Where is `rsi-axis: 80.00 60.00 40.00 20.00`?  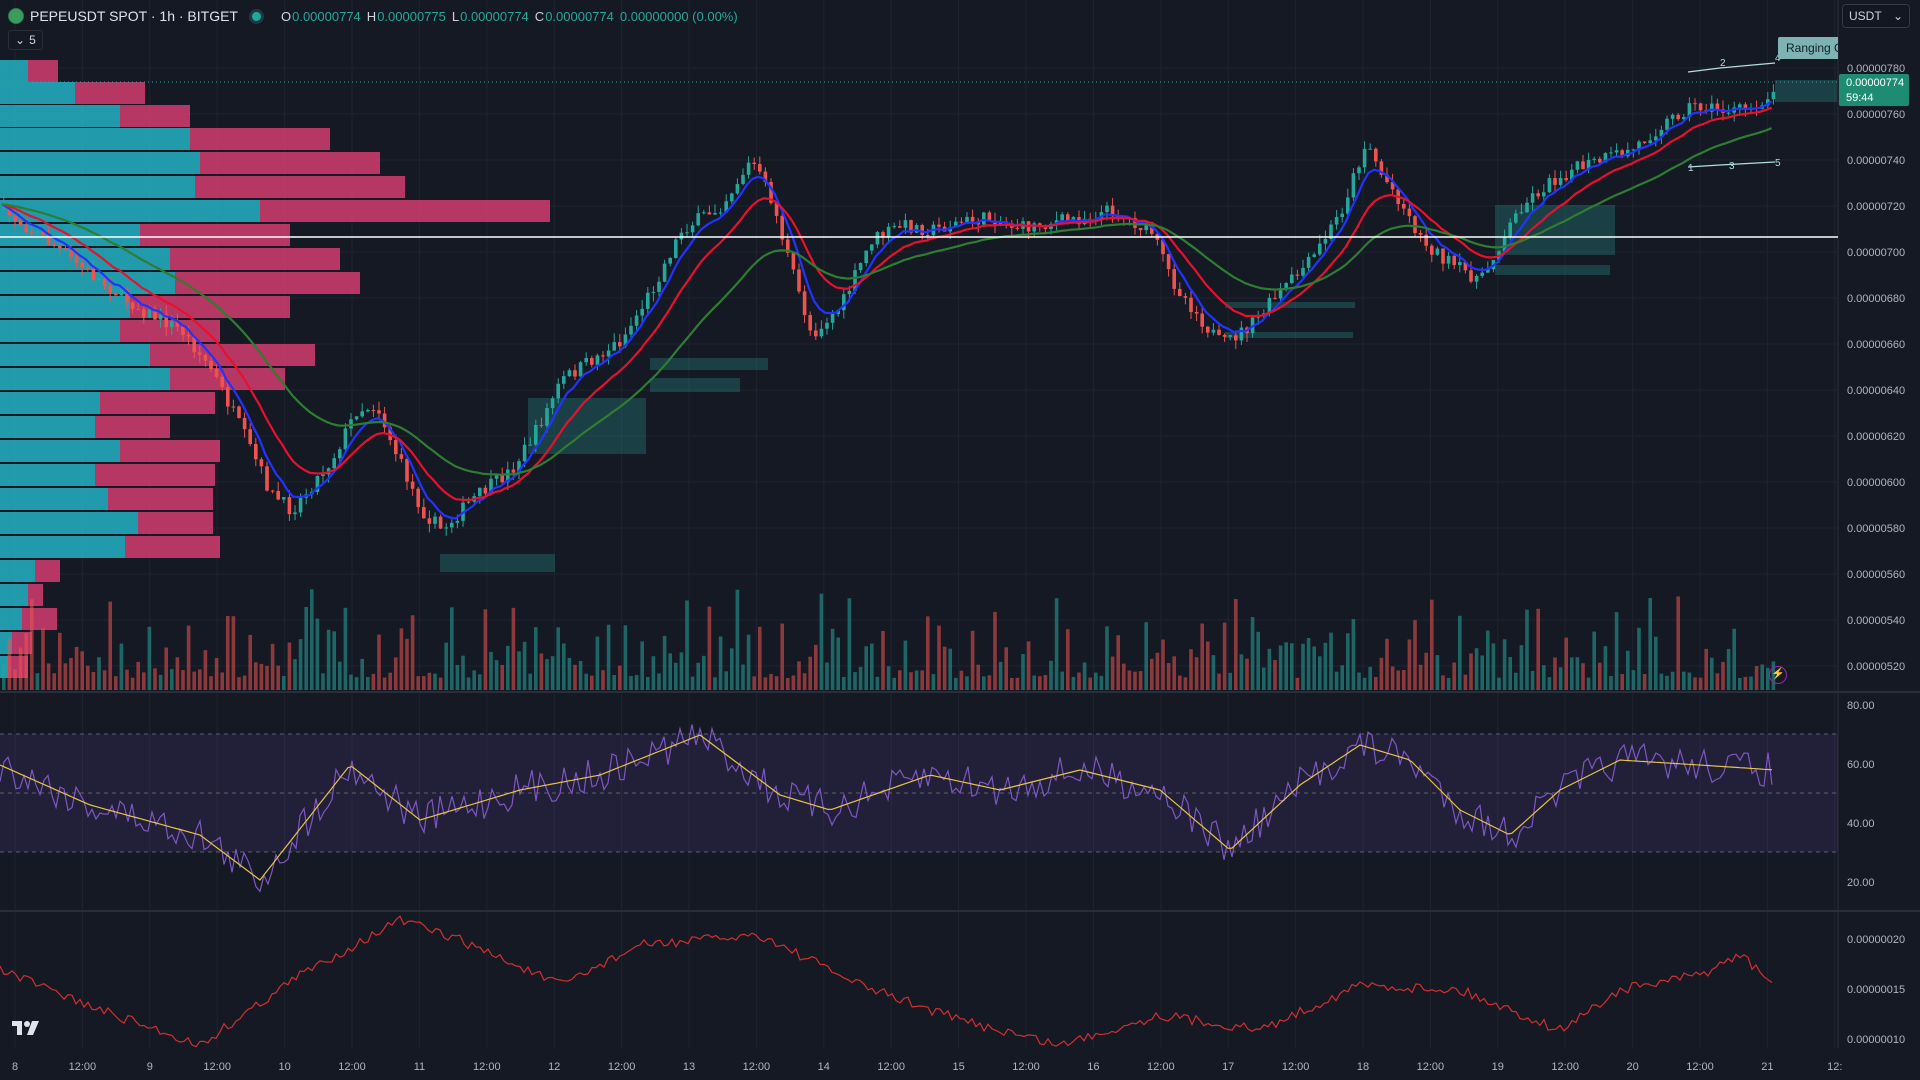 rsi-axis: 80.00 60.00 40.00 20.00 is located at coordinates (1861, 794).